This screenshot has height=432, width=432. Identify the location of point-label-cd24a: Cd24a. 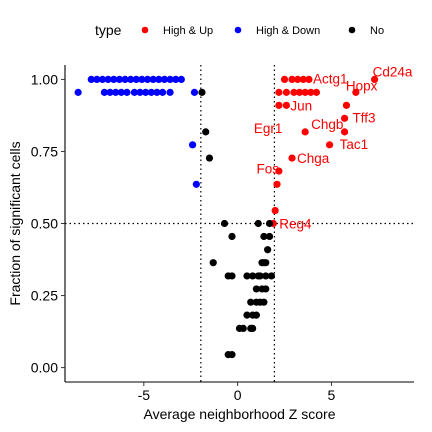
(393, 71).